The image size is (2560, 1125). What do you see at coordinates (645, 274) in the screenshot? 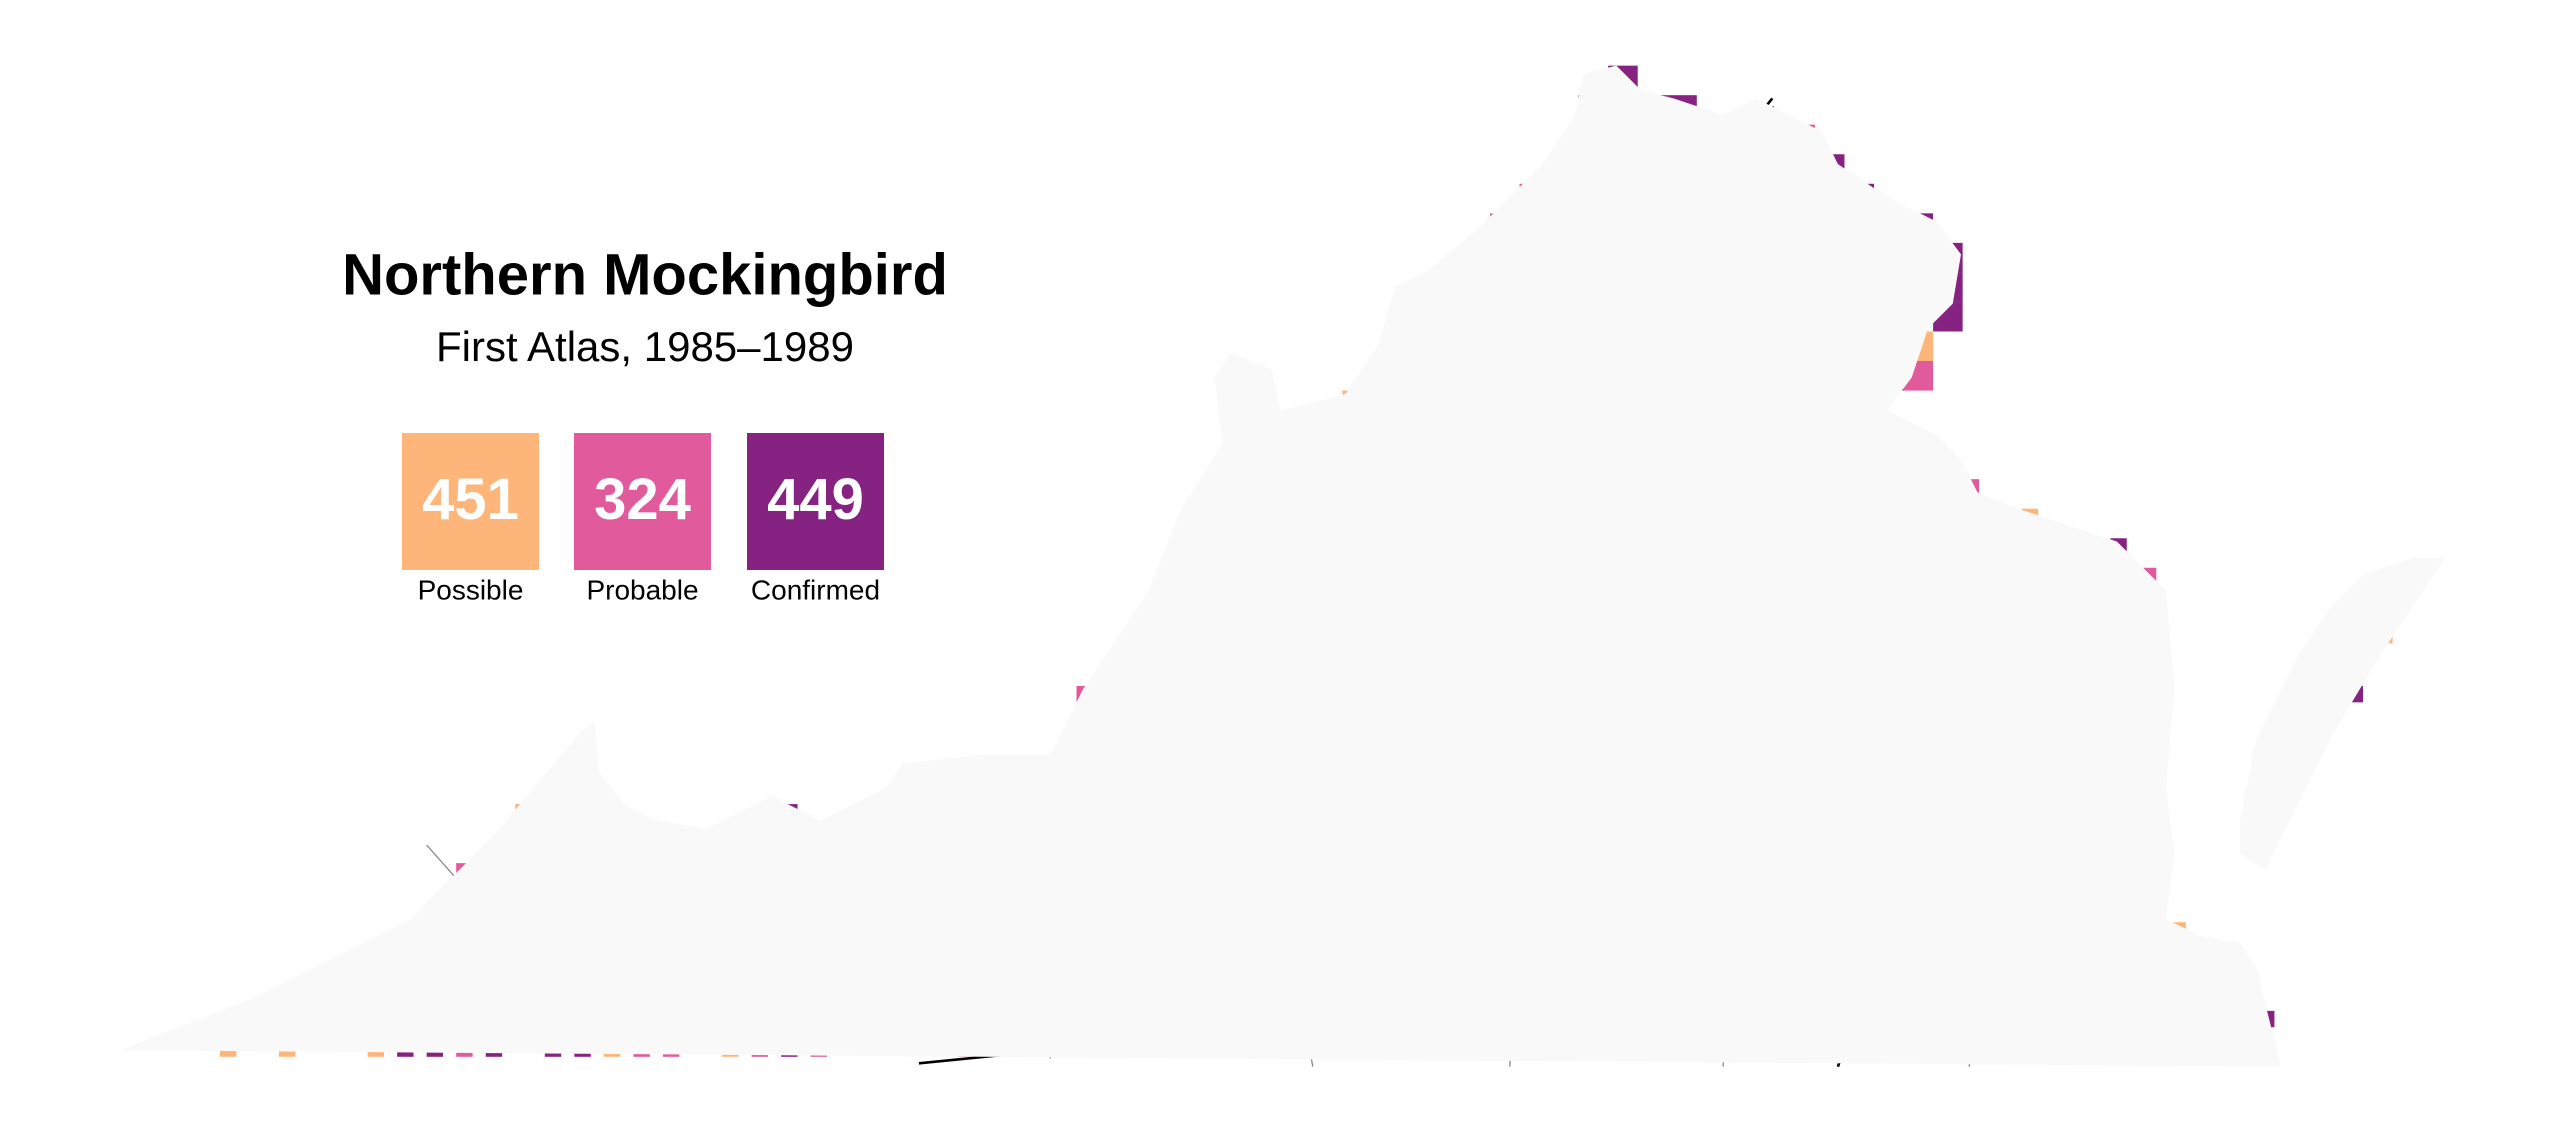
I see `map-title: Northern Mockingbird` at bounding box center [645, 274].